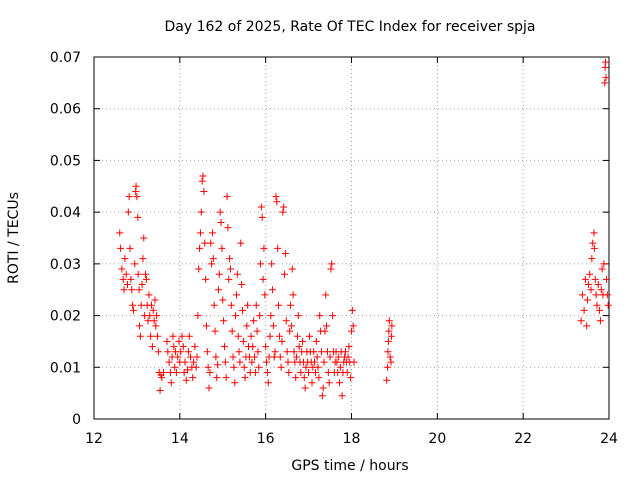 The width and height of the screenshot is (640, 480). What do you see at coordinates (65, 58) in the screenshot?
I see `y-tick-label: 0.07` at bounding box center [65, 58].